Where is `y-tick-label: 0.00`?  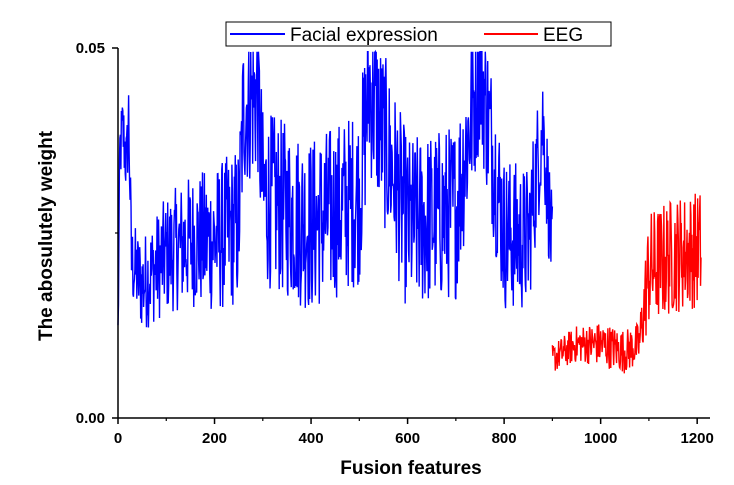
y-tick-label: 0.00 is located at coordinates (90, 418).